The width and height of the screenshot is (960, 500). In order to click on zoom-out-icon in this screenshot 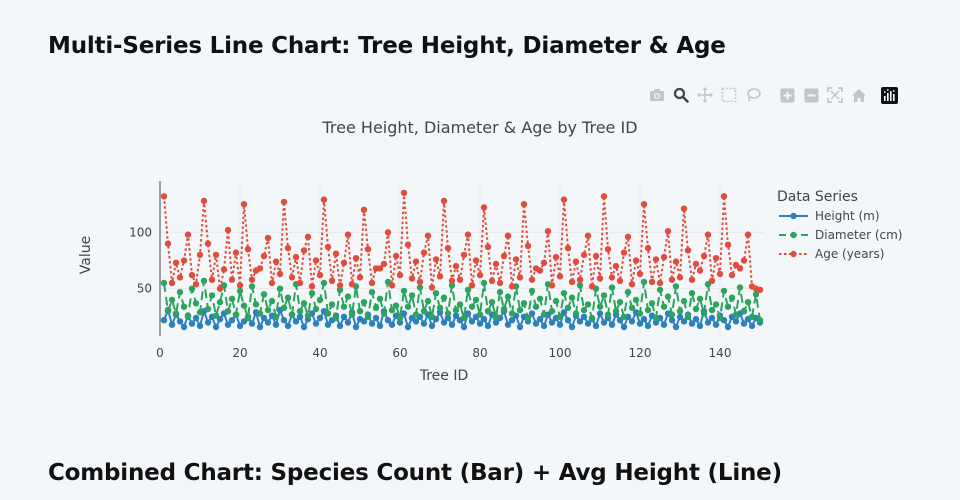, I will do `click(811, 95)`.